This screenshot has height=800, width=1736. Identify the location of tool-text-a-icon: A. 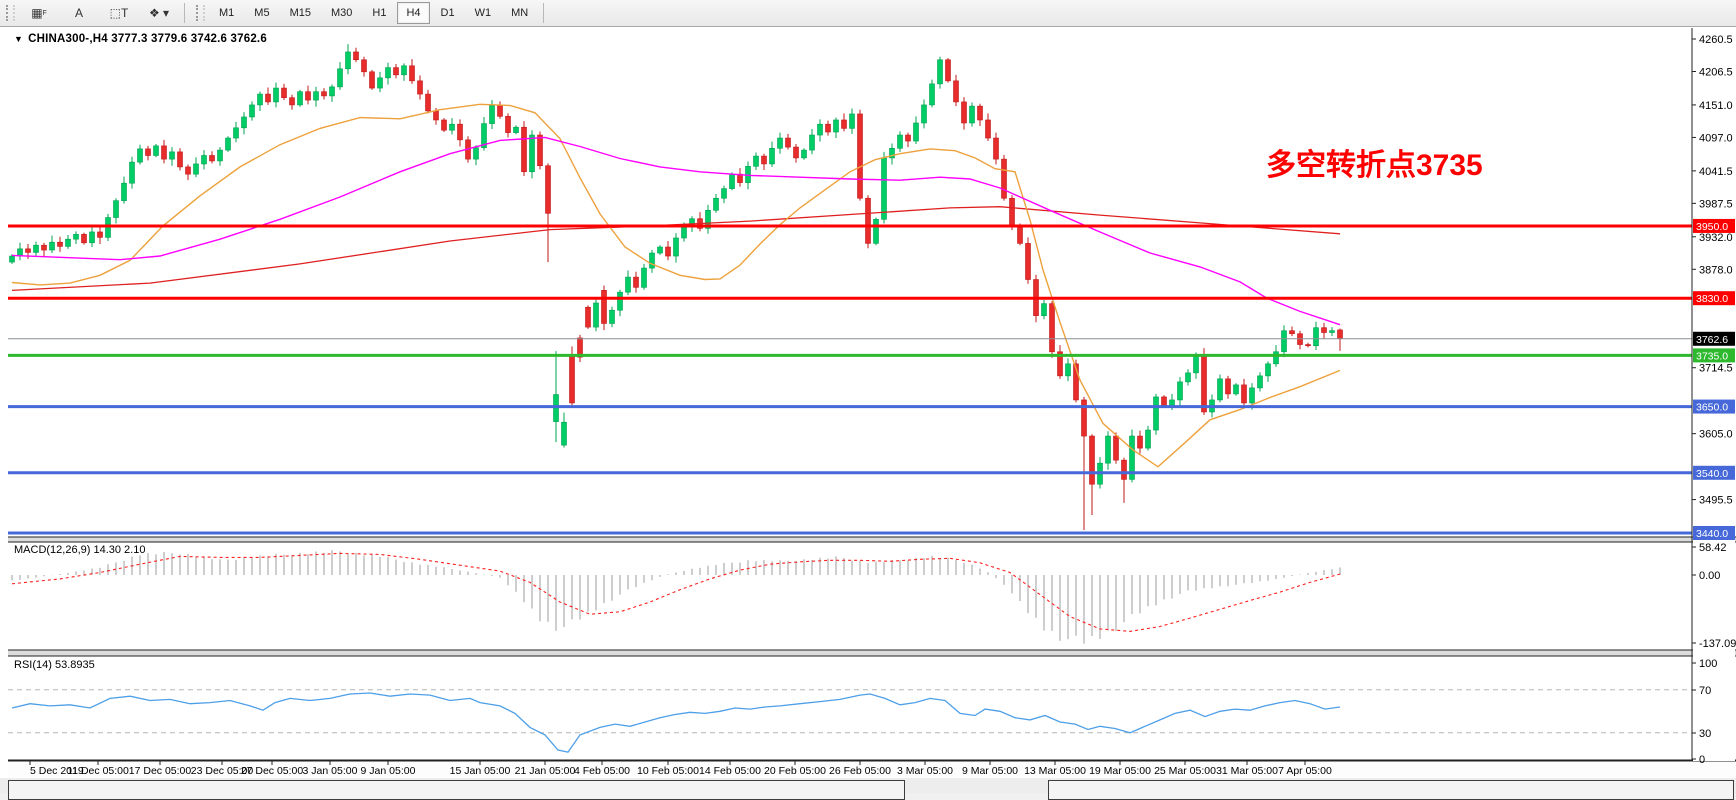
(78, 13).